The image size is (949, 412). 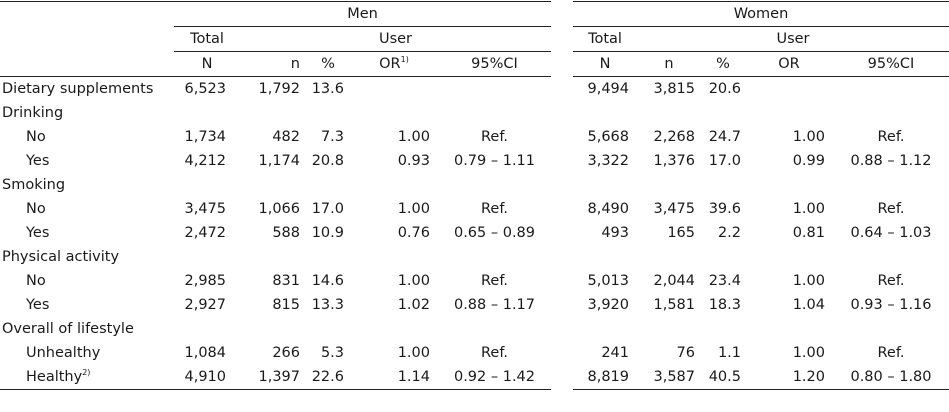 What do you see at coordinates (724, 161) in the screenshot?
I see `women-pct-cell: 17.0` at bounding box center [724, 161].